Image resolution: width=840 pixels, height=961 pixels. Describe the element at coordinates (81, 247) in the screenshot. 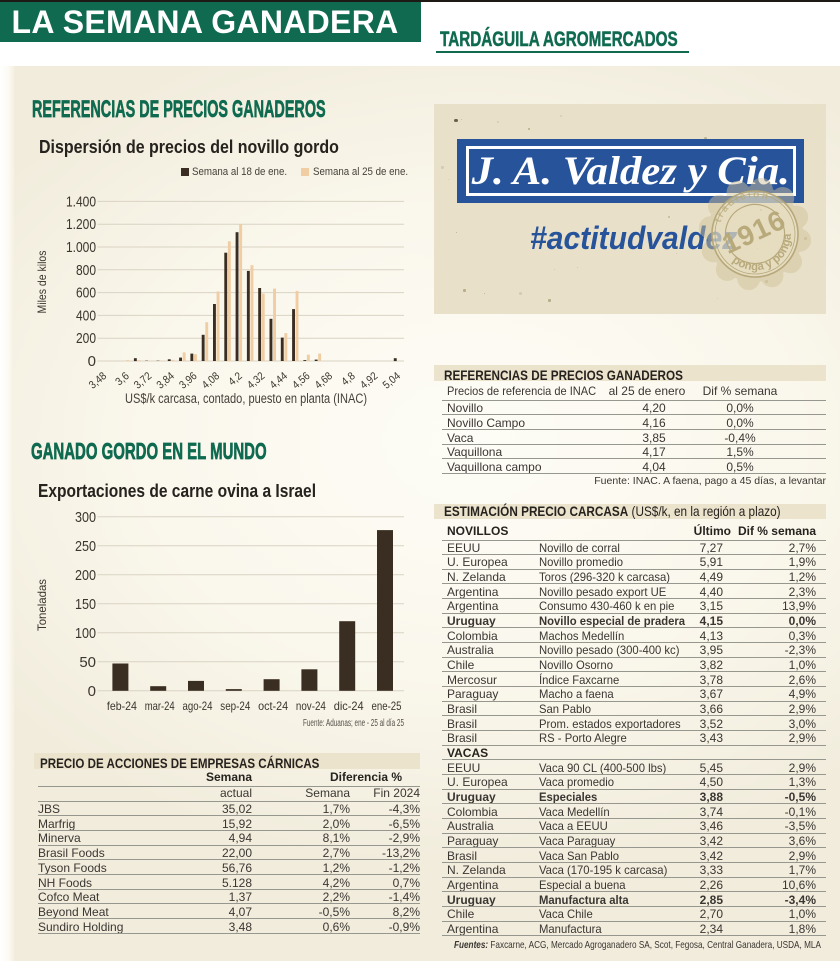

I see `svg-text: 1.000` at that location.